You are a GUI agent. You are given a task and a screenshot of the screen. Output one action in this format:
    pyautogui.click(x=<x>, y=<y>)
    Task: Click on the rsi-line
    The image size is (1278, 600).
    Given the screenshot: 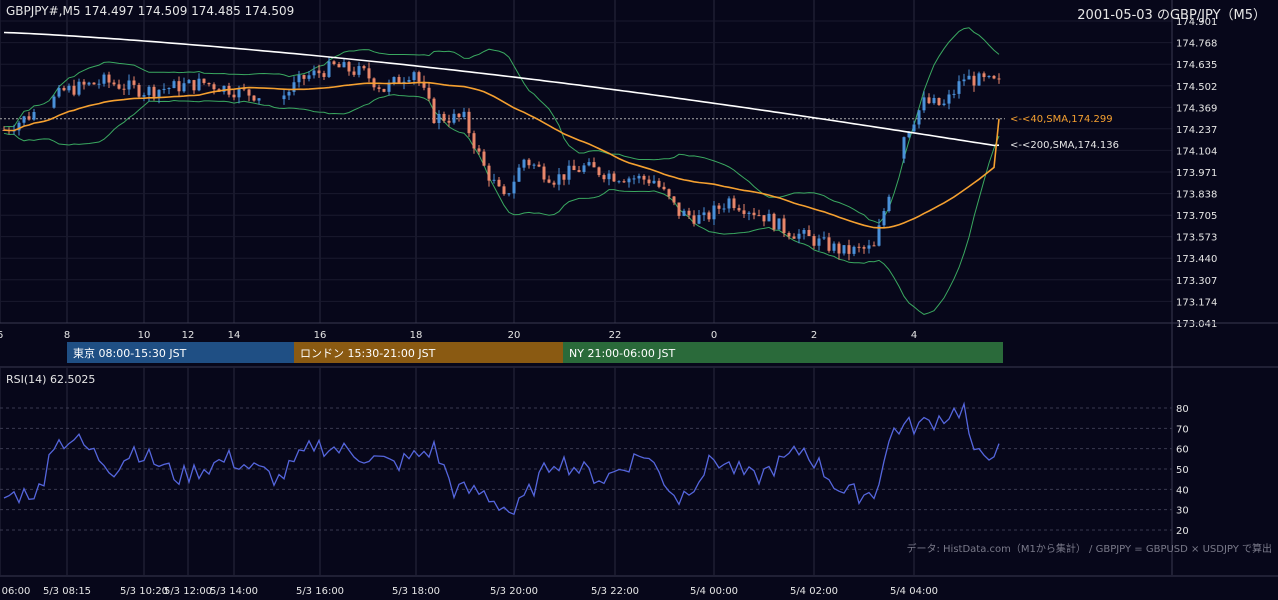 What is the action you would take?
    pyautogui.click(x=501, y=458)
    